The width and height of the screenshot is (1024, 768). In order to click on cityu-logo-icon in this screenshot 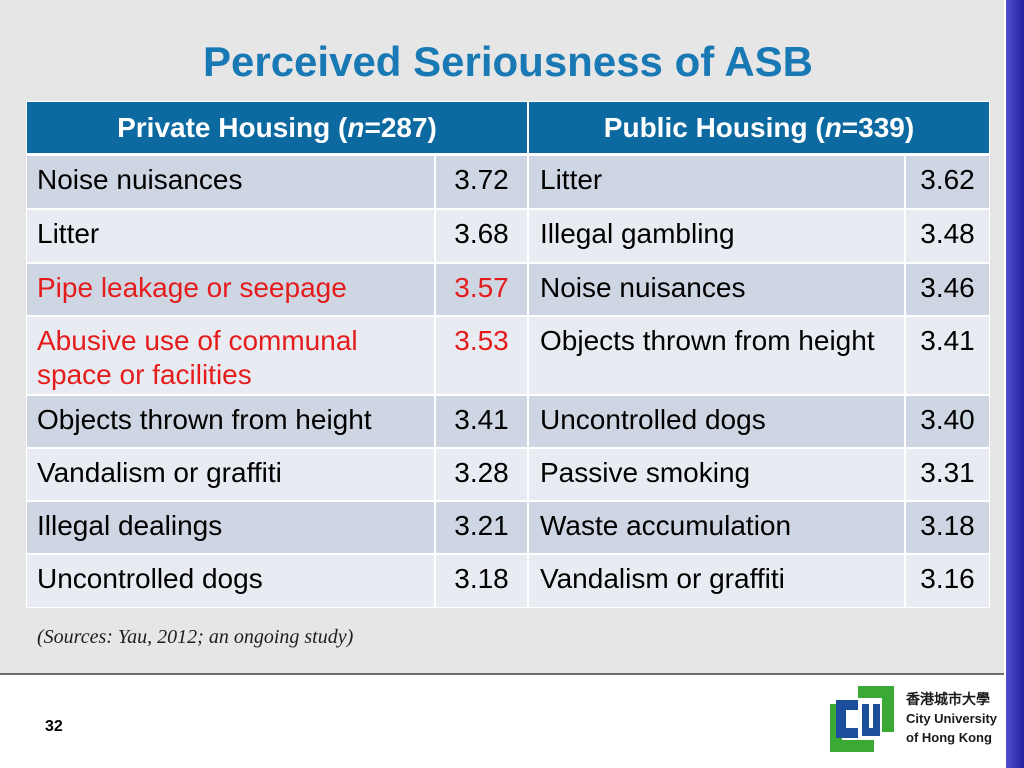, I will do `click(862, 719)`.